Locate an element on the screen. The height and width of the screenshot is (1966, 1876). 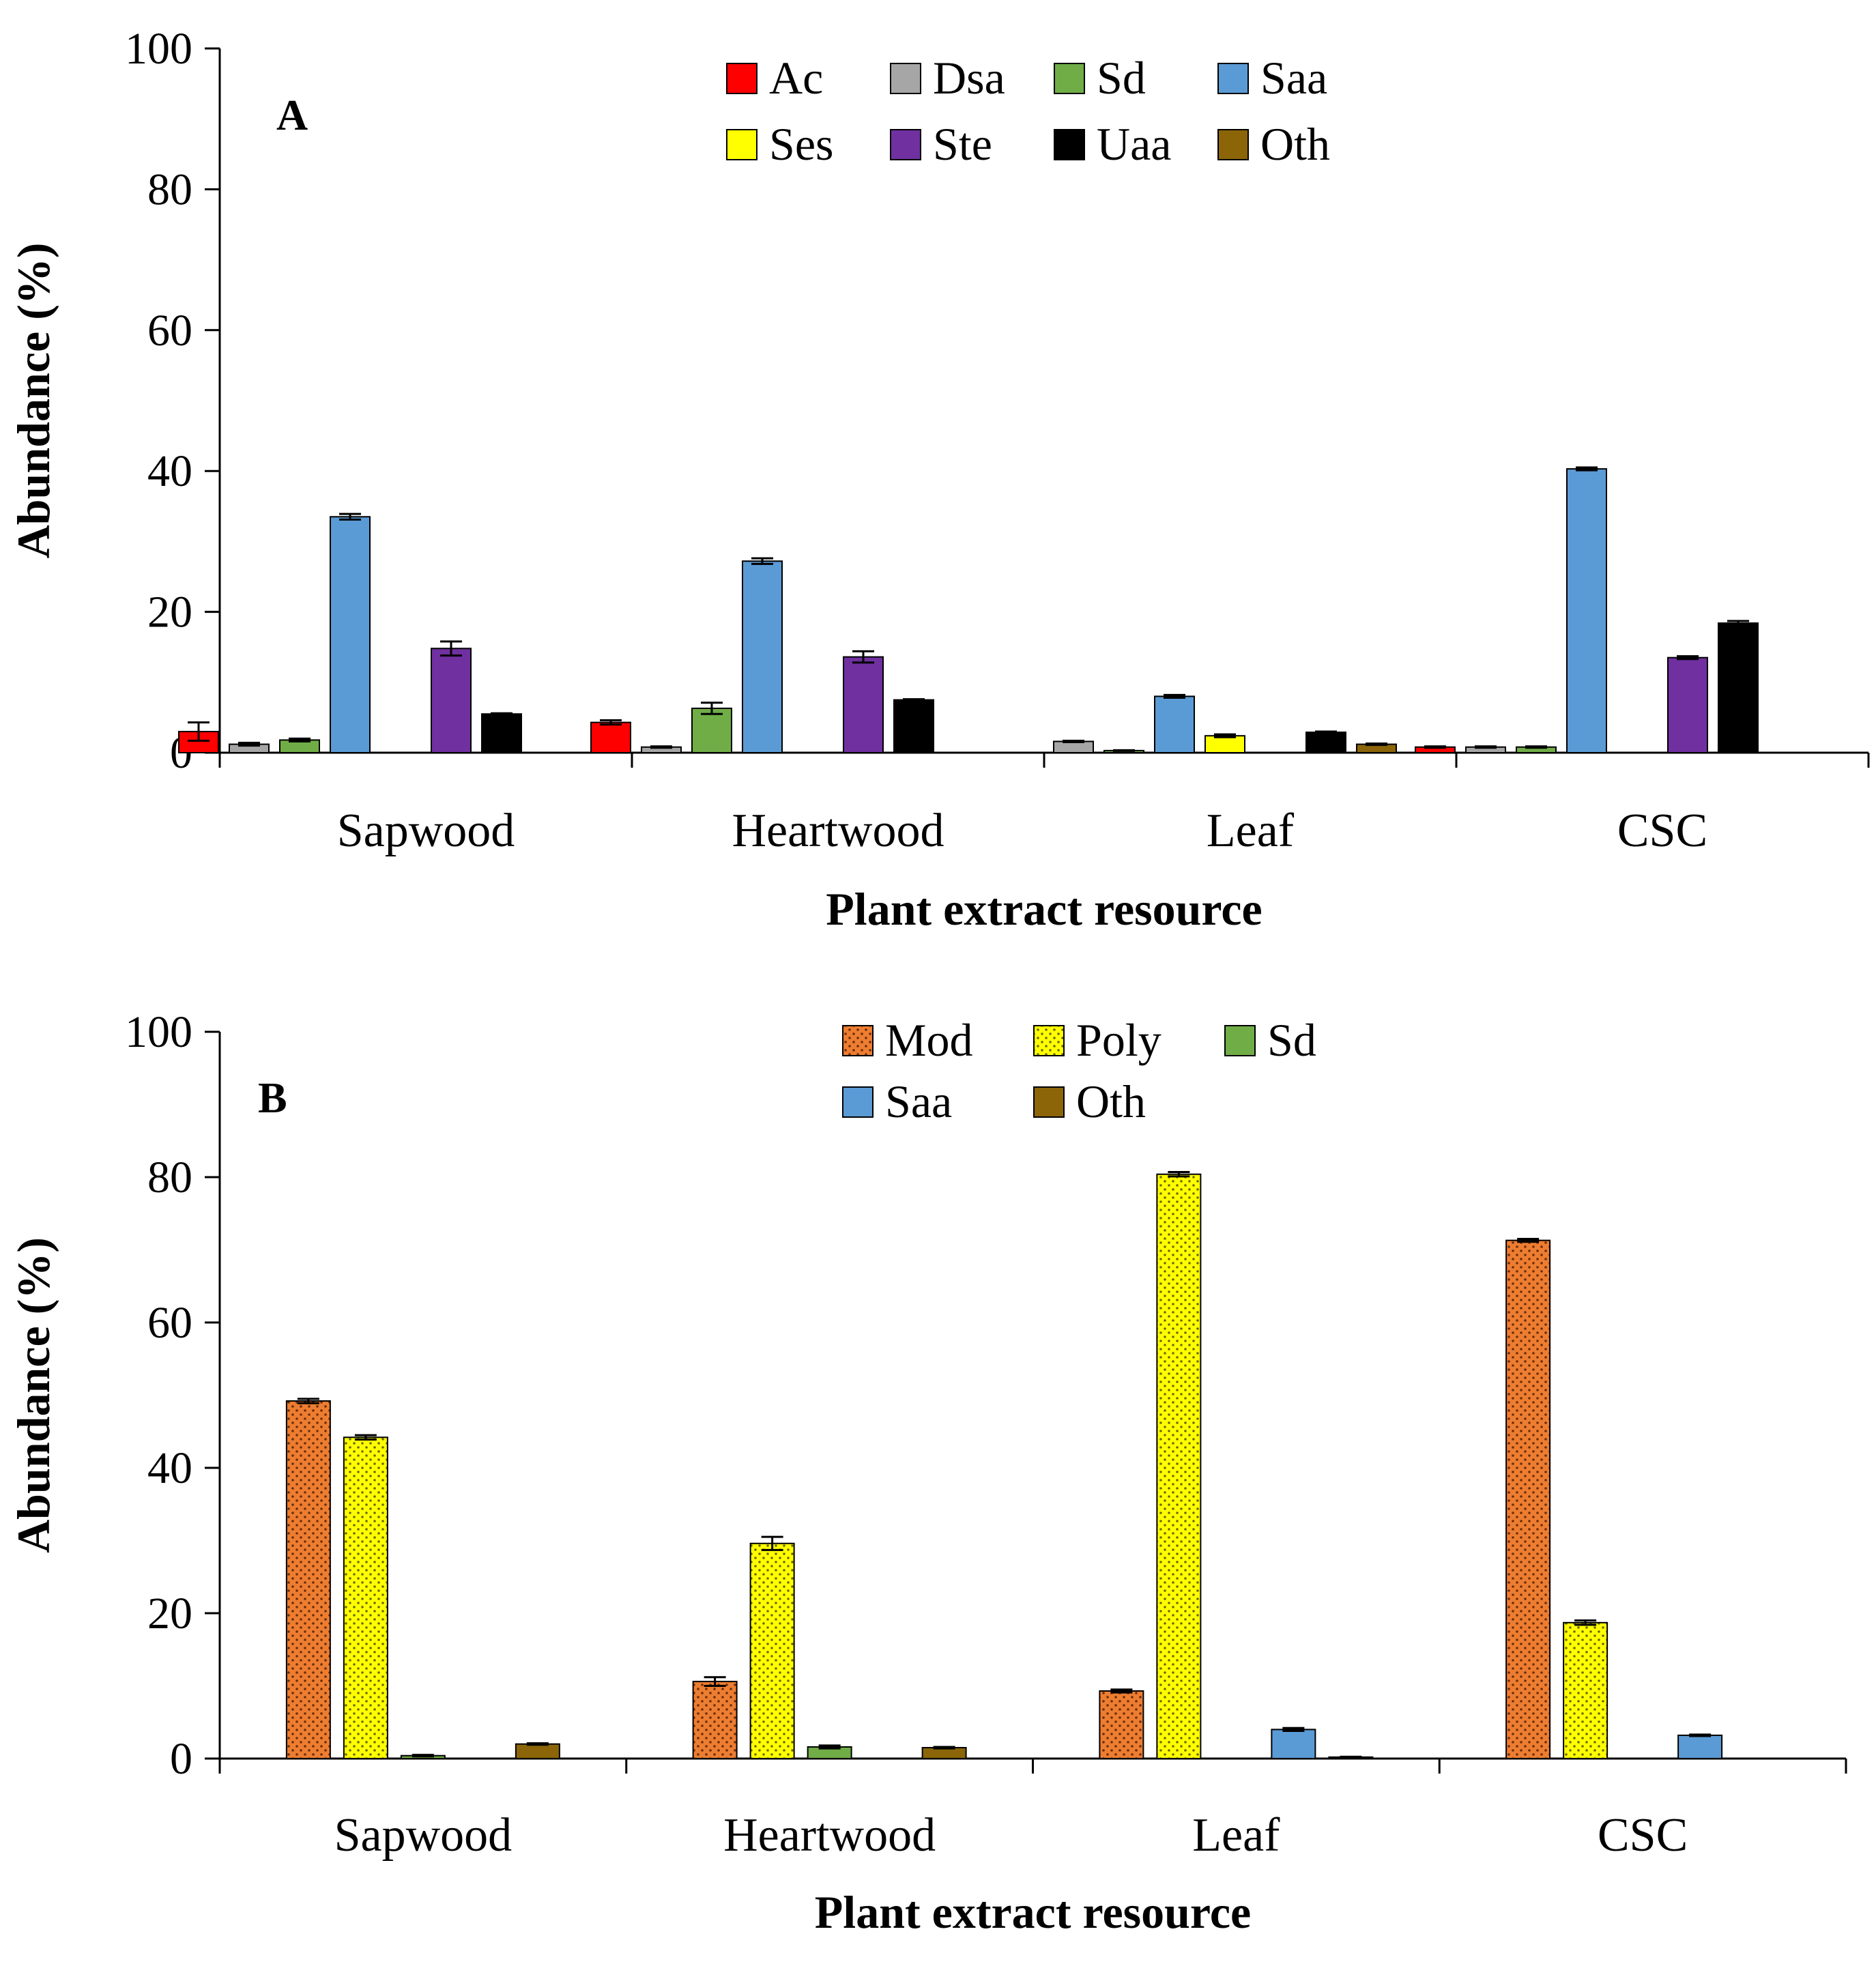
bar-sd is located at coordinates (712, 730).